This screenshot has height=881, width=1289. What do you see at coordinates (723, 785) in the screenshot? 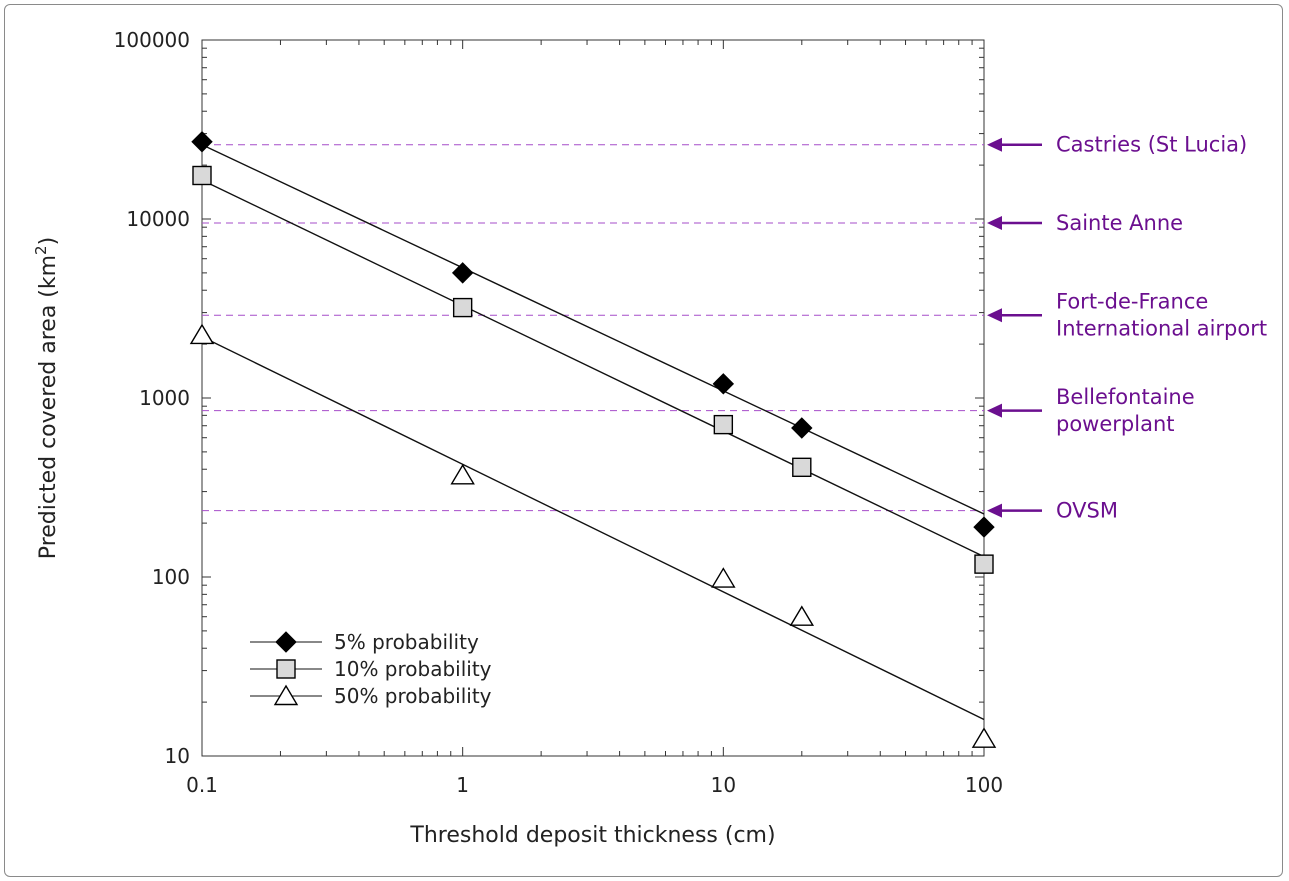
I see `x-tick-label: 10` at bounding box center [723, 785].